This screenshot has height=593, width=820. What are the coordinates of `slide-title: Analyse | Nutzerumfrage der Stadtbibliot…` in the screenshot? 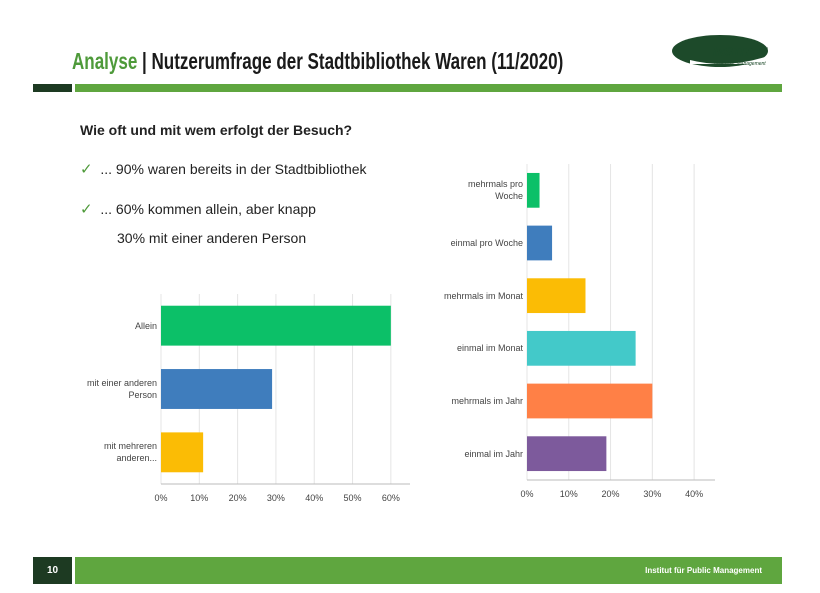 It's located at (317, 61).